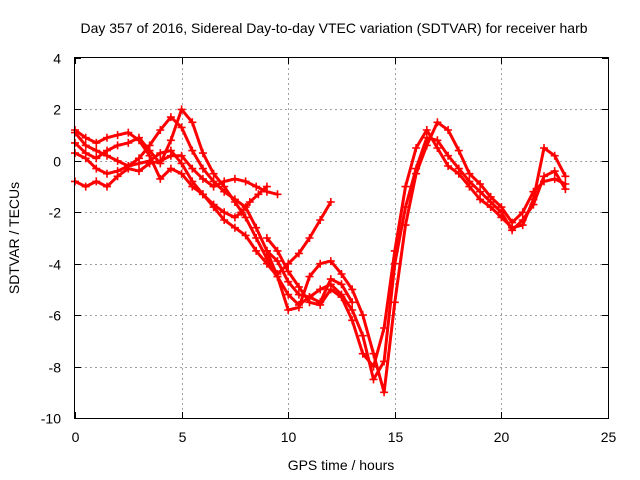 This screenshot has height=480, width=640. What do you see at coordinates (51, 419) in the screenshot?
I see `y-tick-label: -10` at bounding box center [51, 419].